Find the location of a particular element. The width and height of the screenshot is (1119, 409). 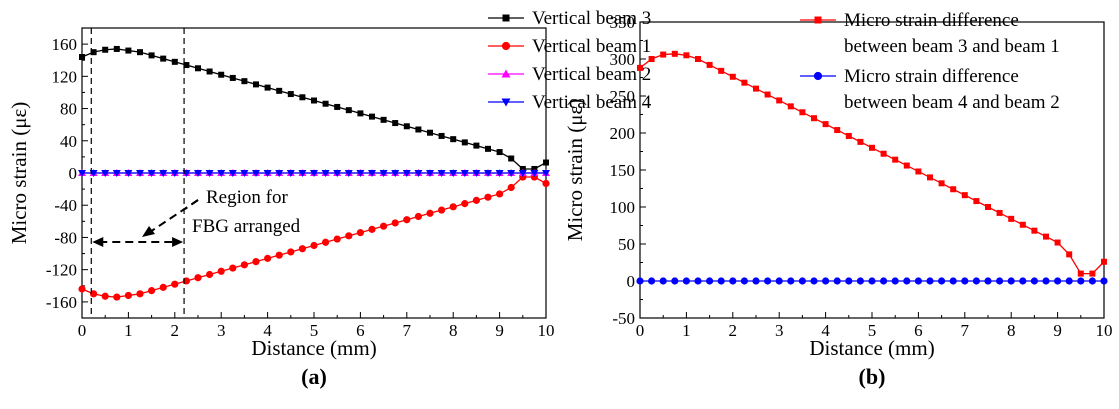

y-tick-label: -160 is located at coordinates (61, 302).